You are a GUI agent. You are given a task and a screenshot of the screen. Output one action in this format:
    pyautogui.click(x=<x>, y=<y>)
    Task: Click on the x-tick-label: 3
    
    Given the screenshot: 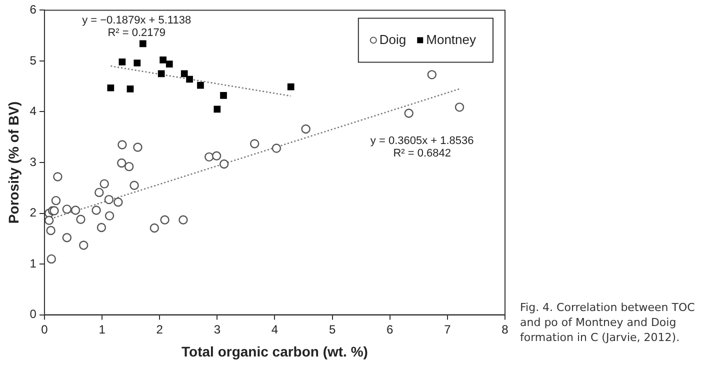 What is the action you would take?
    pyautogui.click(x=217, y=329)
    